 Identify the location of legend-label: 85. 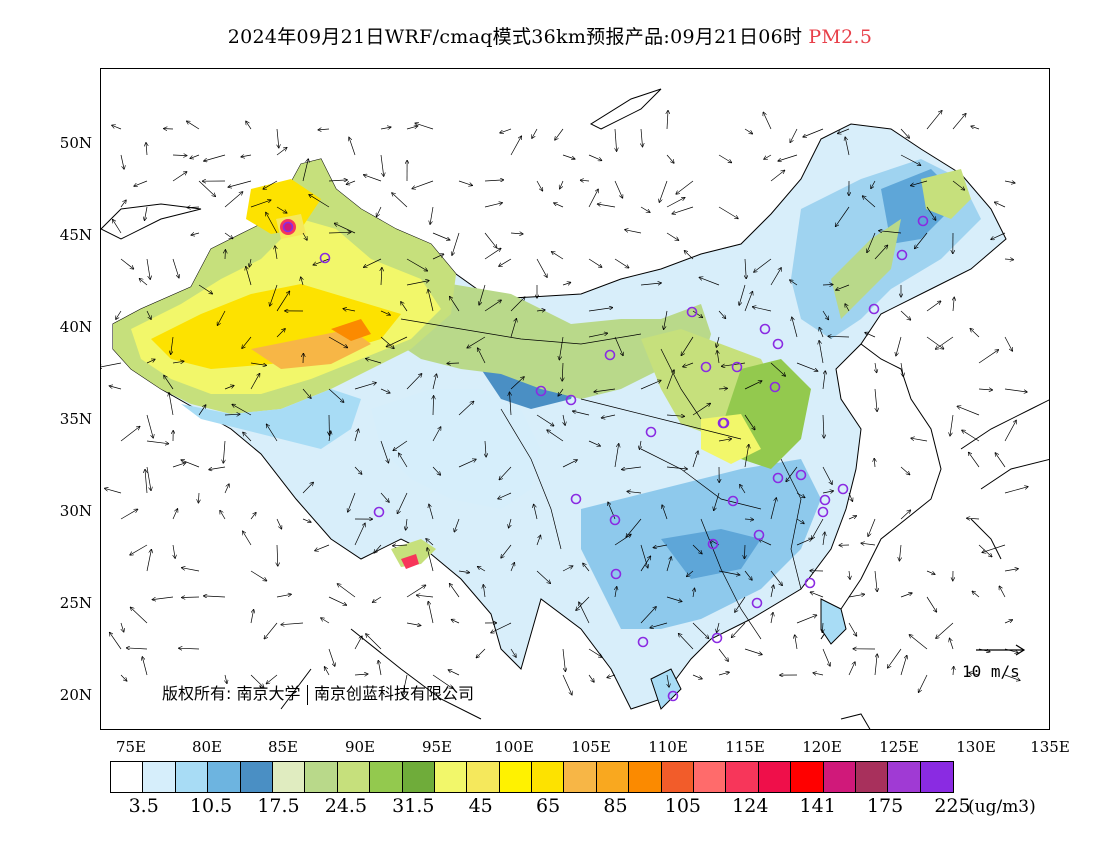
(615, 806).